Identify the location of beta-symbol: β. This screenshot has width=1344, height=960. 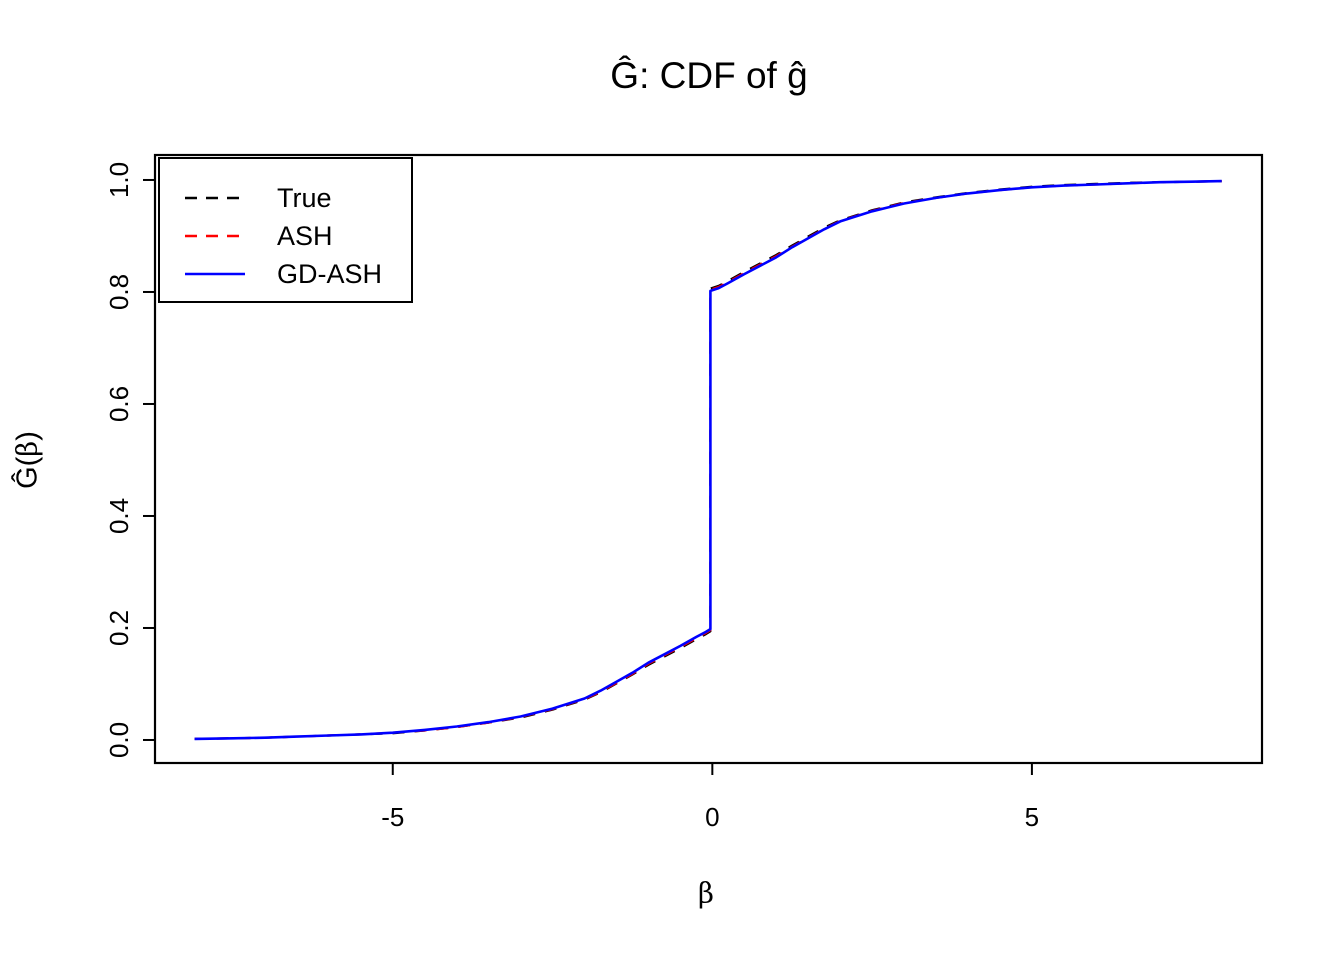
(706, 893).